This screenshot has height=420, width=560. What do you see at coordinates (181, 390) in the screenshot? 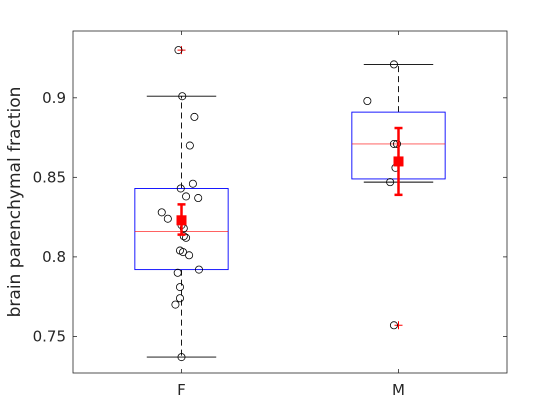
I see `x-tick-label: F` at bounding box center [181, 390].